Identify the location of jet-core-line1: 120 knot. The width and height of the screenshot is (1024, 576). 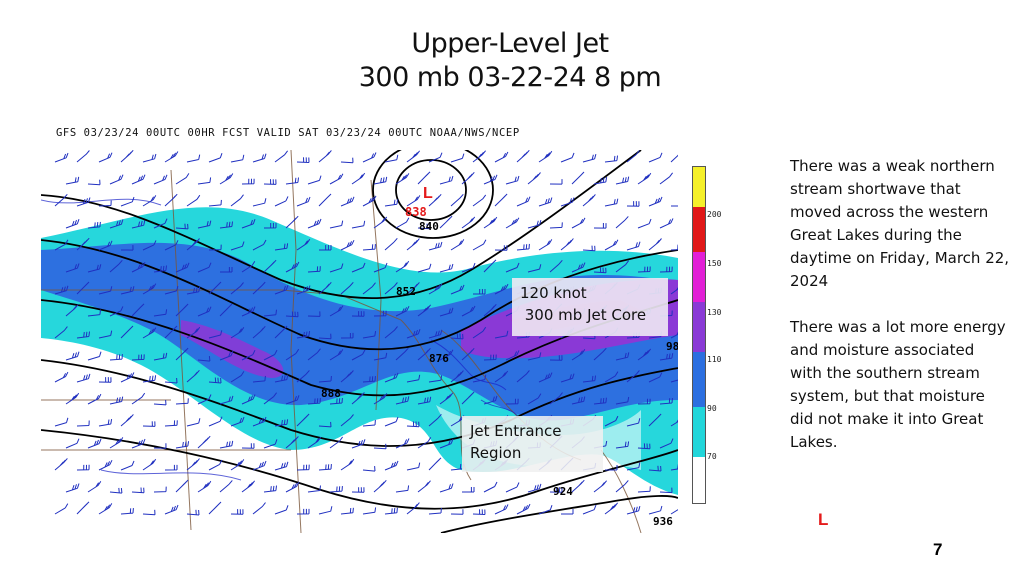
(553, 293).